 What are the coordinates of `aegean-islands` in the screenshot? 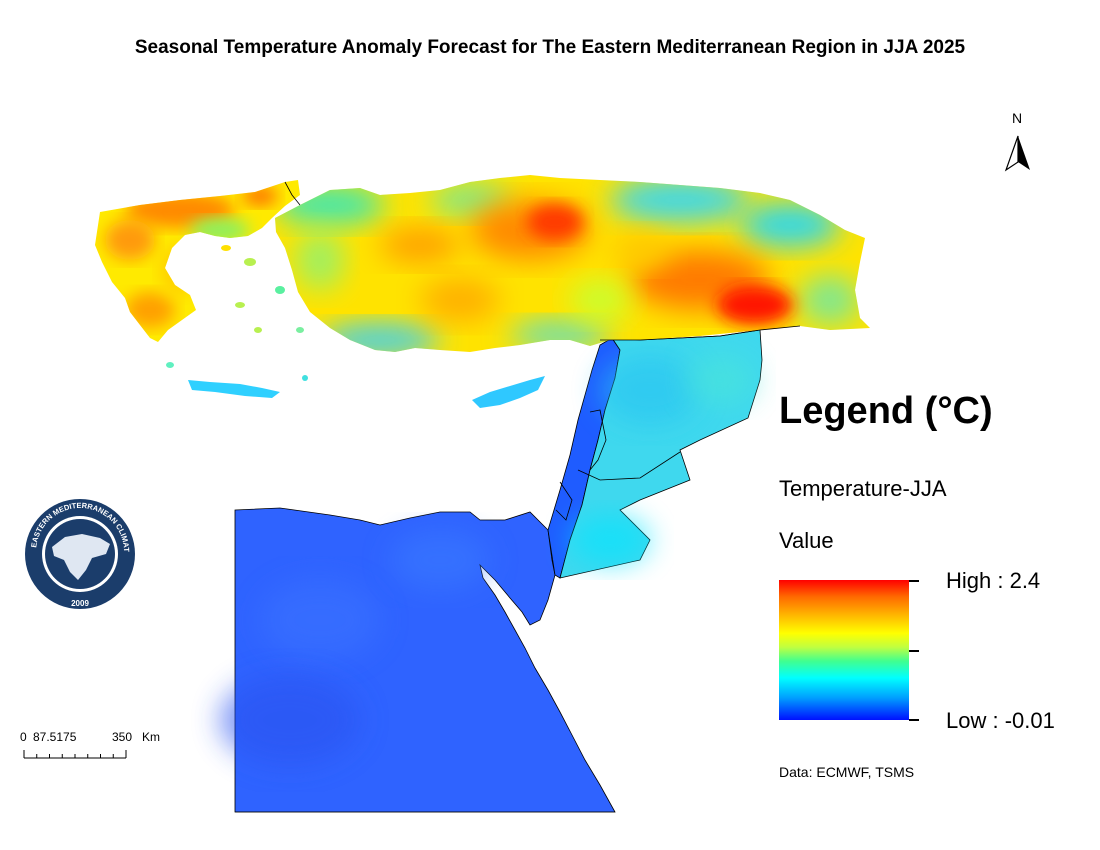 It's located at (237, 313).